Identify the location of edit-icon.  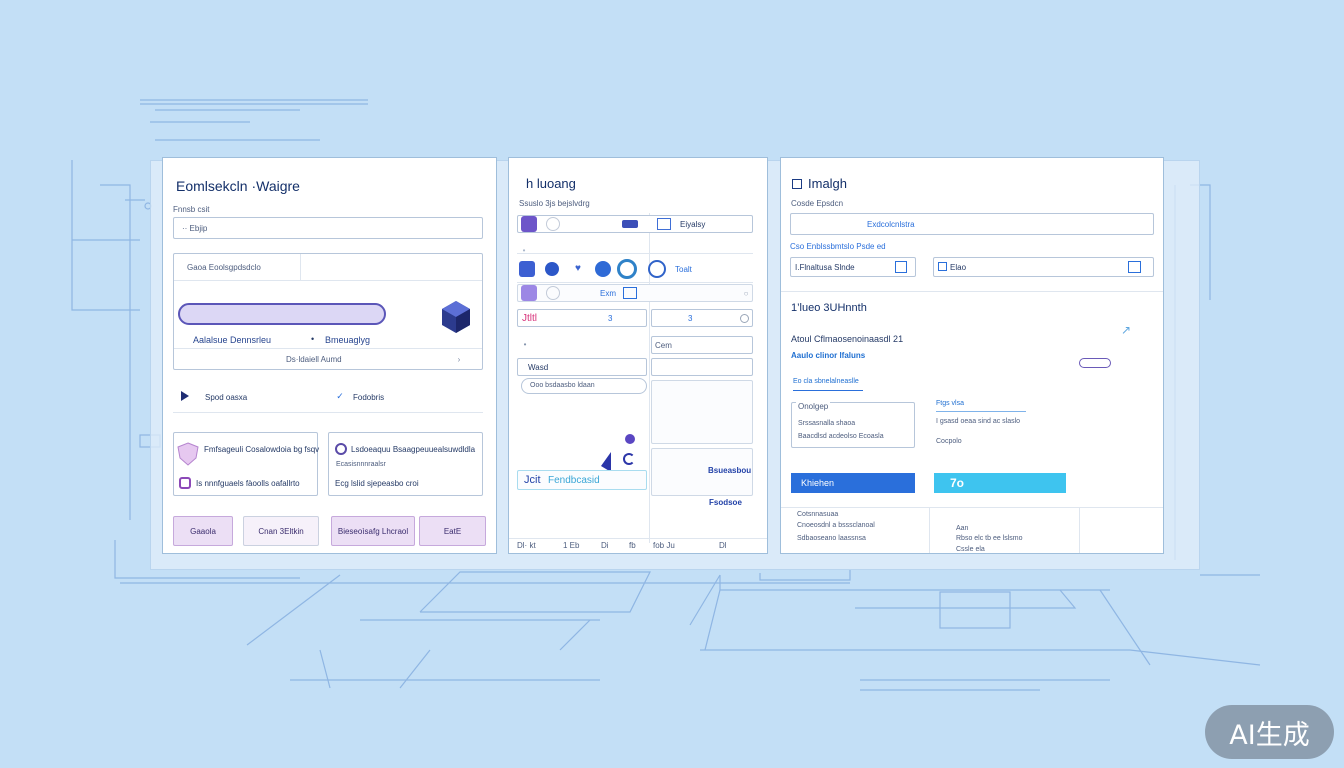
(901, 267).